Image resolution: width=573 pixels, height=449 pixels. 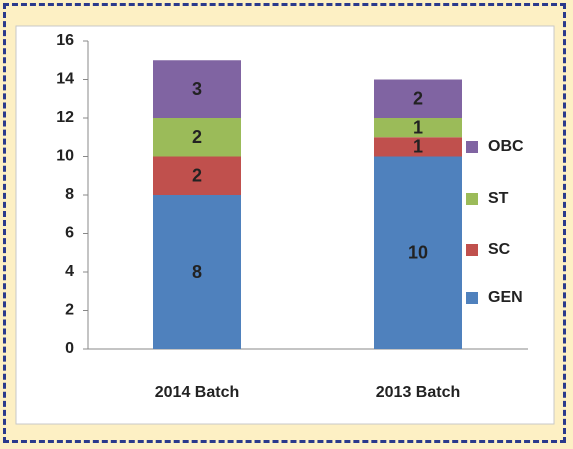 What do you see at coordinates (65, 40) in the screenshot?
I see `y-tick-label: 16` at bounding box center [65, 40].